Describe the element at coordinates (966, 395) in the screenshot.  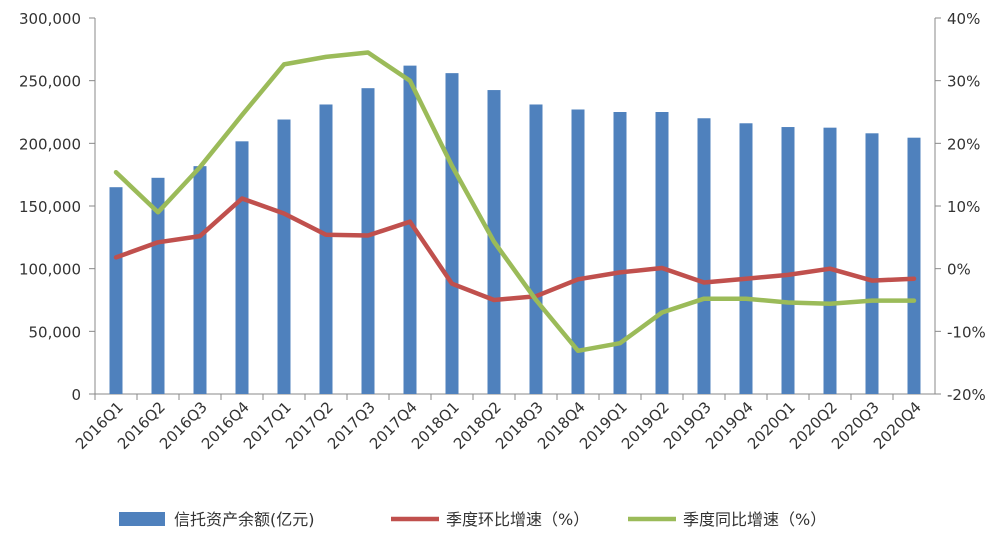
I see `right-tick-label: -20%` at that location.